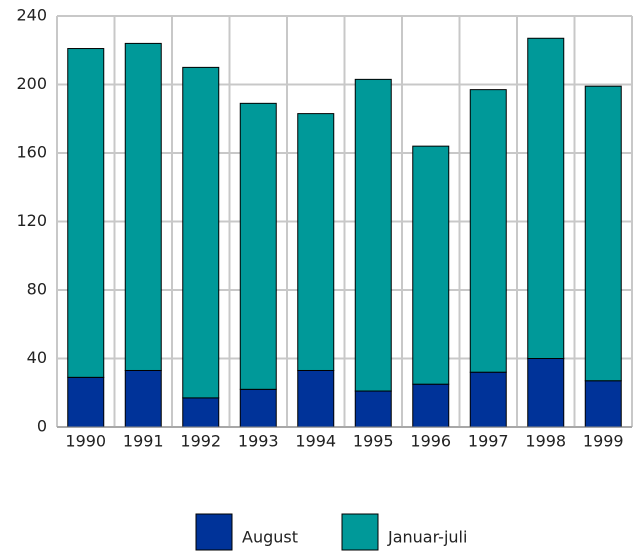 This screenshot has height=555, width=636. I want to click on y-tick-label: 160, so click(31, 152).